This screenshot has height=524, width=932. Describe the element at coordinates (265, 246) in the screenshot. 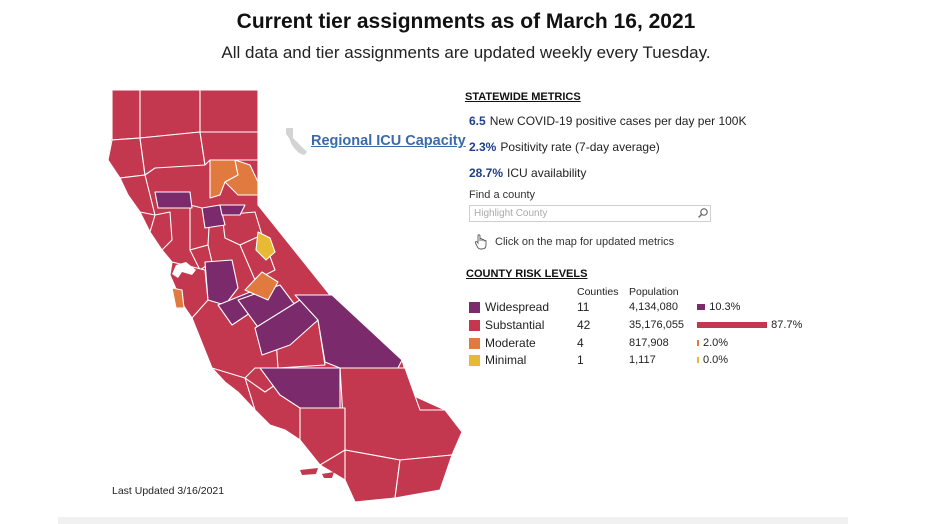

I see `county-group-minimal` at that location.